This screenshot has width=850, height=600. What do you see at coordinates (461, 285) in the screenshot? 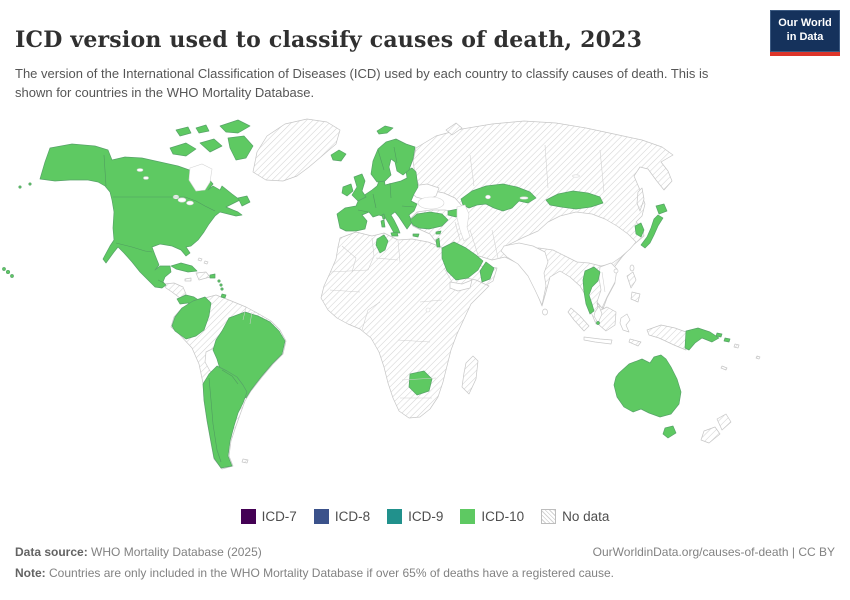
I see `country-yemen` at bounding box center [461, 285].